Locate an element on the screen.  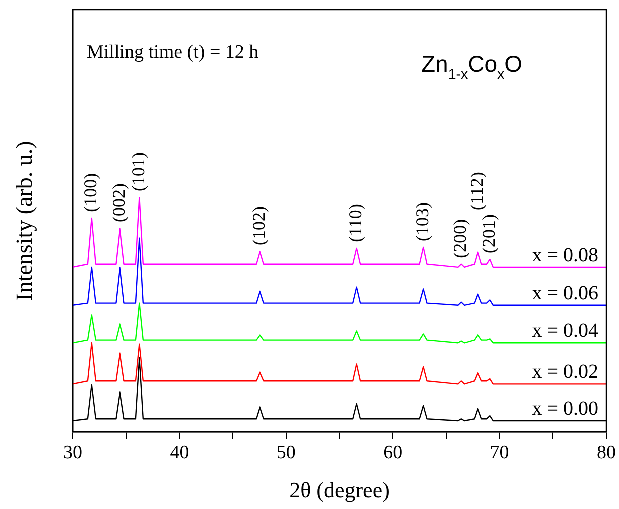
x-tick-label: 50 is located at coordinates (286, 453).